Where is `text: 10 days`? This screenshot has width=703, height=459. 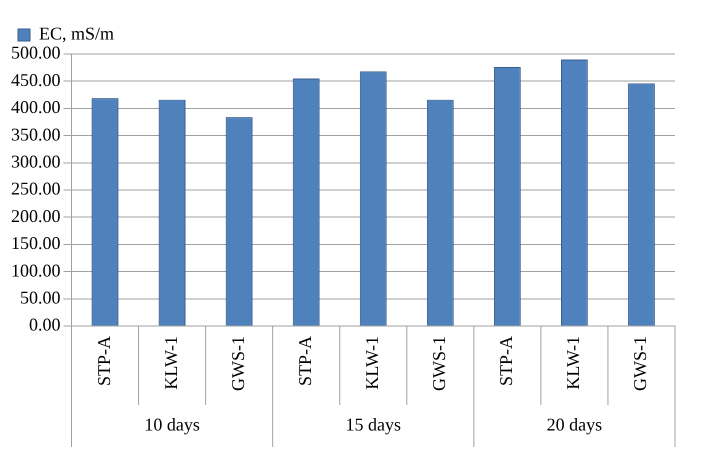
text: 10 days is located at coordinates (172, 424).